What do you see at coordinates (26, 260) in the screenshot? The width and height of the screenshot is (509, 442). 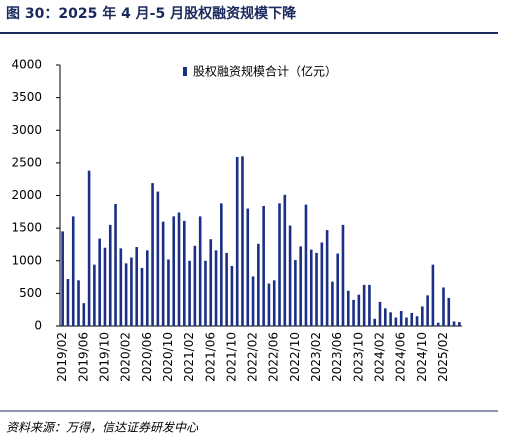 I see `y-tick-label: 1000` at bounding box center [26, 260].